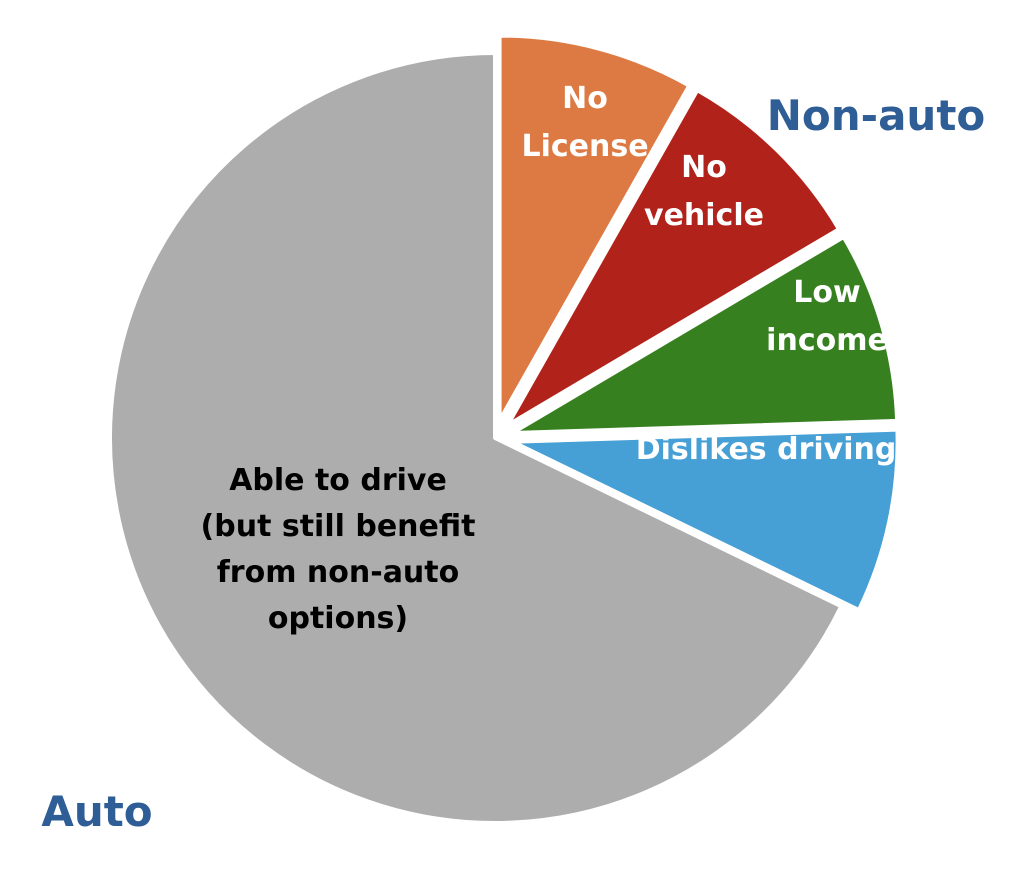  What do you see at coordinates (338, 480) in the screenshot?
I see `slice-label-line: Able to drive` at bounding box center [338, 480].